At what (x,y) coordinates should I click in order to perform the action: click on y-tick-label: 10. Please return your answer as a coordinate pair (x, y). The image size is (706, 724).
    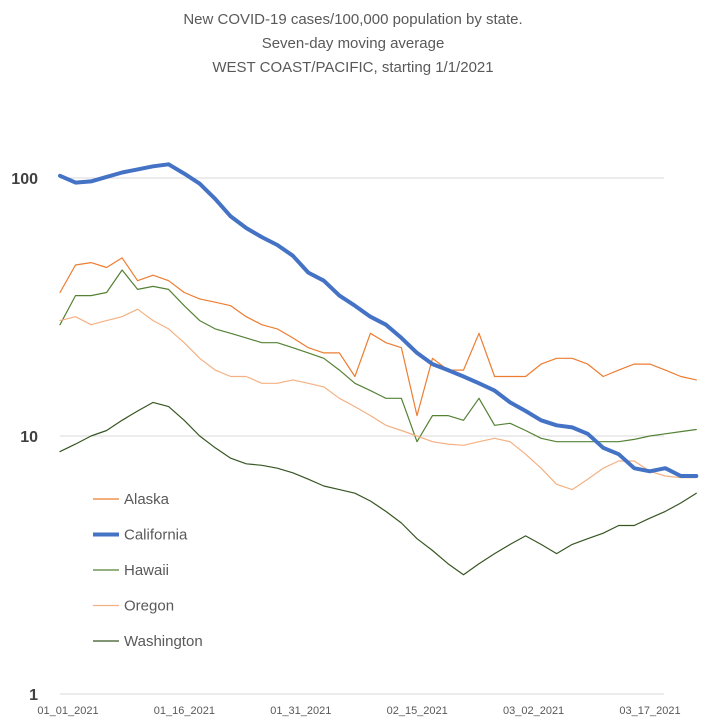
    Looking at the image, I should click on (29, 437).